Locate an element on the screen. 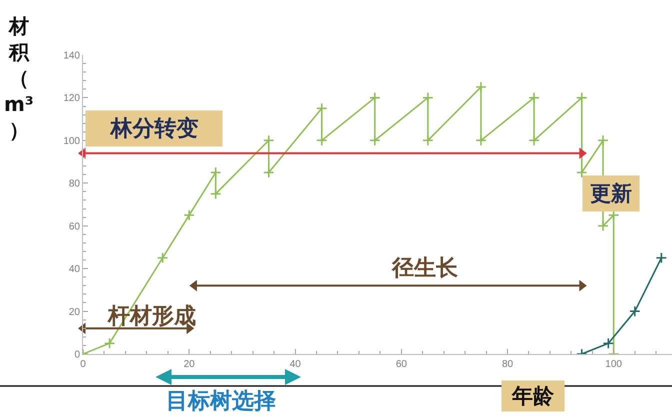  annotation: 更新 is located at coordinates (611, 194).